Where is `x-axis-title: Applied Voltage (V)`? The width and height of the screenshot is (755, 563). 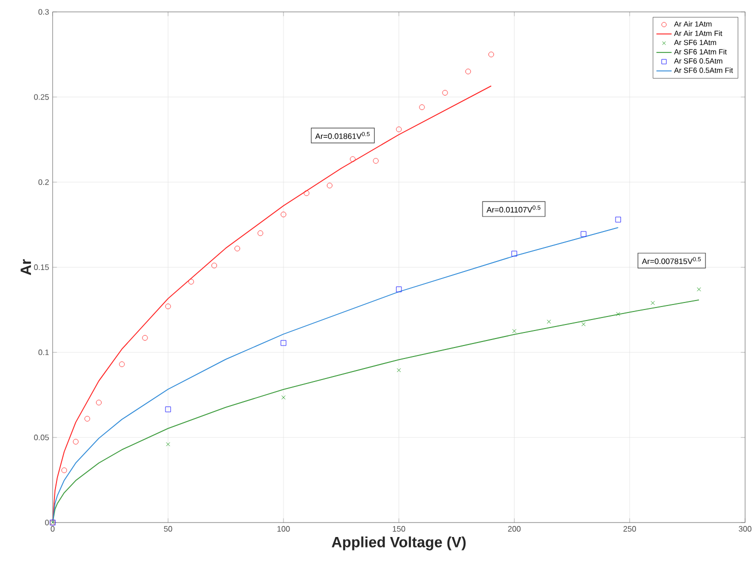
x-axis-title: Applied Voltage (V) is located at coordinates (399, 543).